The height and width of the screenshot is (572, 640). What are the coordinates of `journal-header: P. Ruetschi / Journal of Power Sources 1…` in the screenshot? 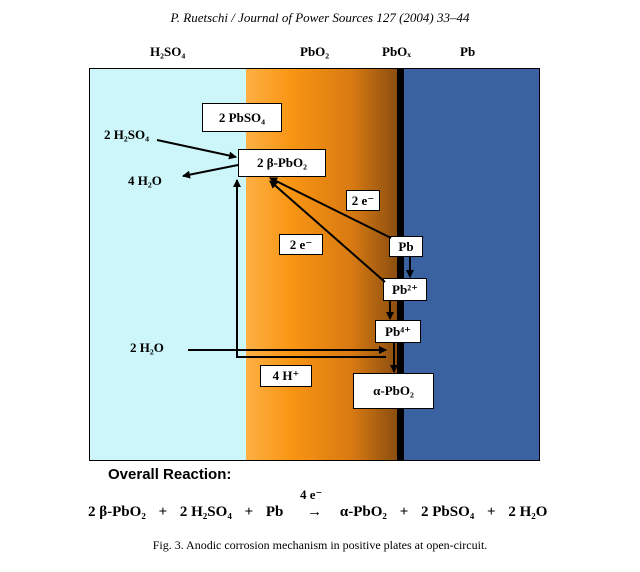 It's located at (320, 17).